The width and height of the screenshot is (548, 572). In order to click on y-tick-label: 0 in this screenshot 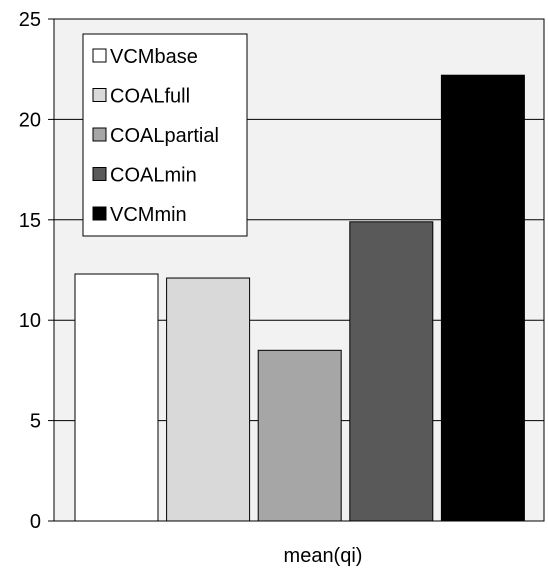, I will do `click(35, 522)`.